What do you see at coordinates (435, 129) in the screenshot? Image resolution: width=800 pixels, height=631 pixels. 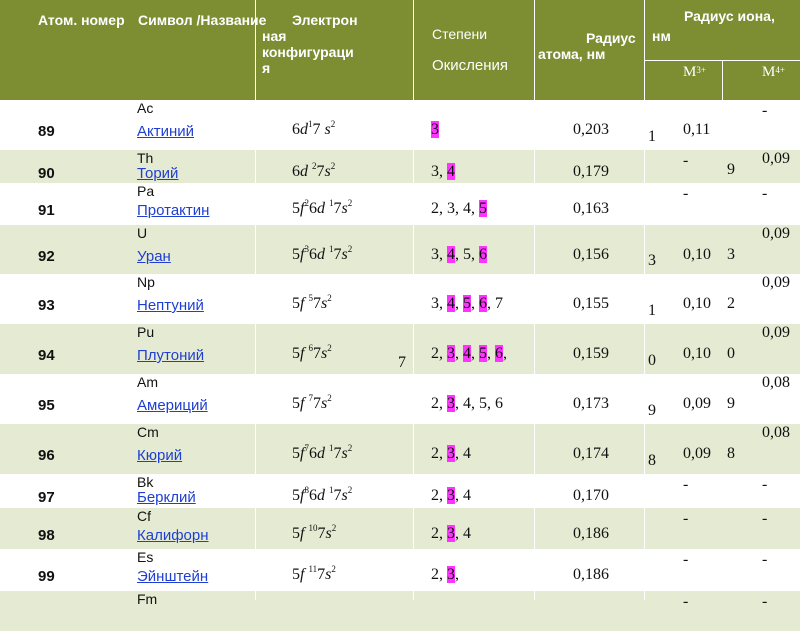 I see `oxidation-states: 3` at bounding box center [435, 129].